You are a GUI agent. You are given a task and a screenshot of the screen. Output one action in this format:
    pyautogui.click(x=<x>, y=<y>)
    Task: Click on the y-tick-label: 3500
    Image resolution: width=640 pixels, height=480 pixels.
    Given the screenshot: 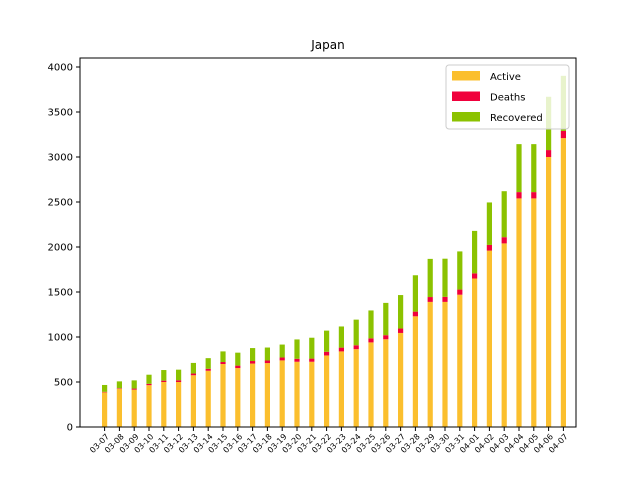 What is the action you would take?
    pyautogui.click(x=60, y=113)
    